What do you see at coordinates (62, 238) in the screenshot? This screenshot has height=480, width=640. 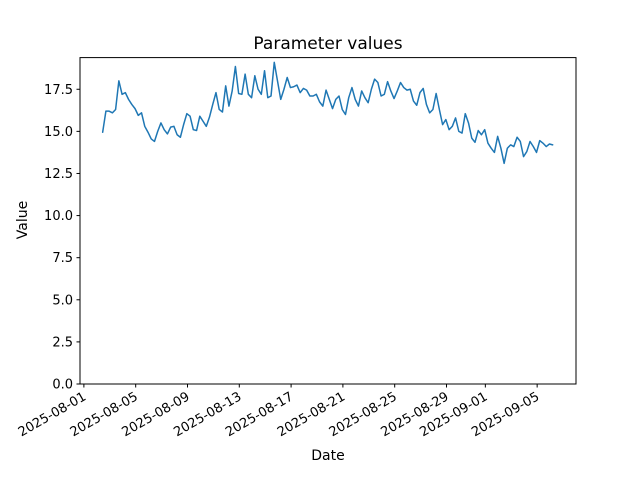 I see `y-axis-ticks: 0.0 2.5 5.0 7.5 10.0 12.5 15.0 17.5` at bounding box center [62, 238].